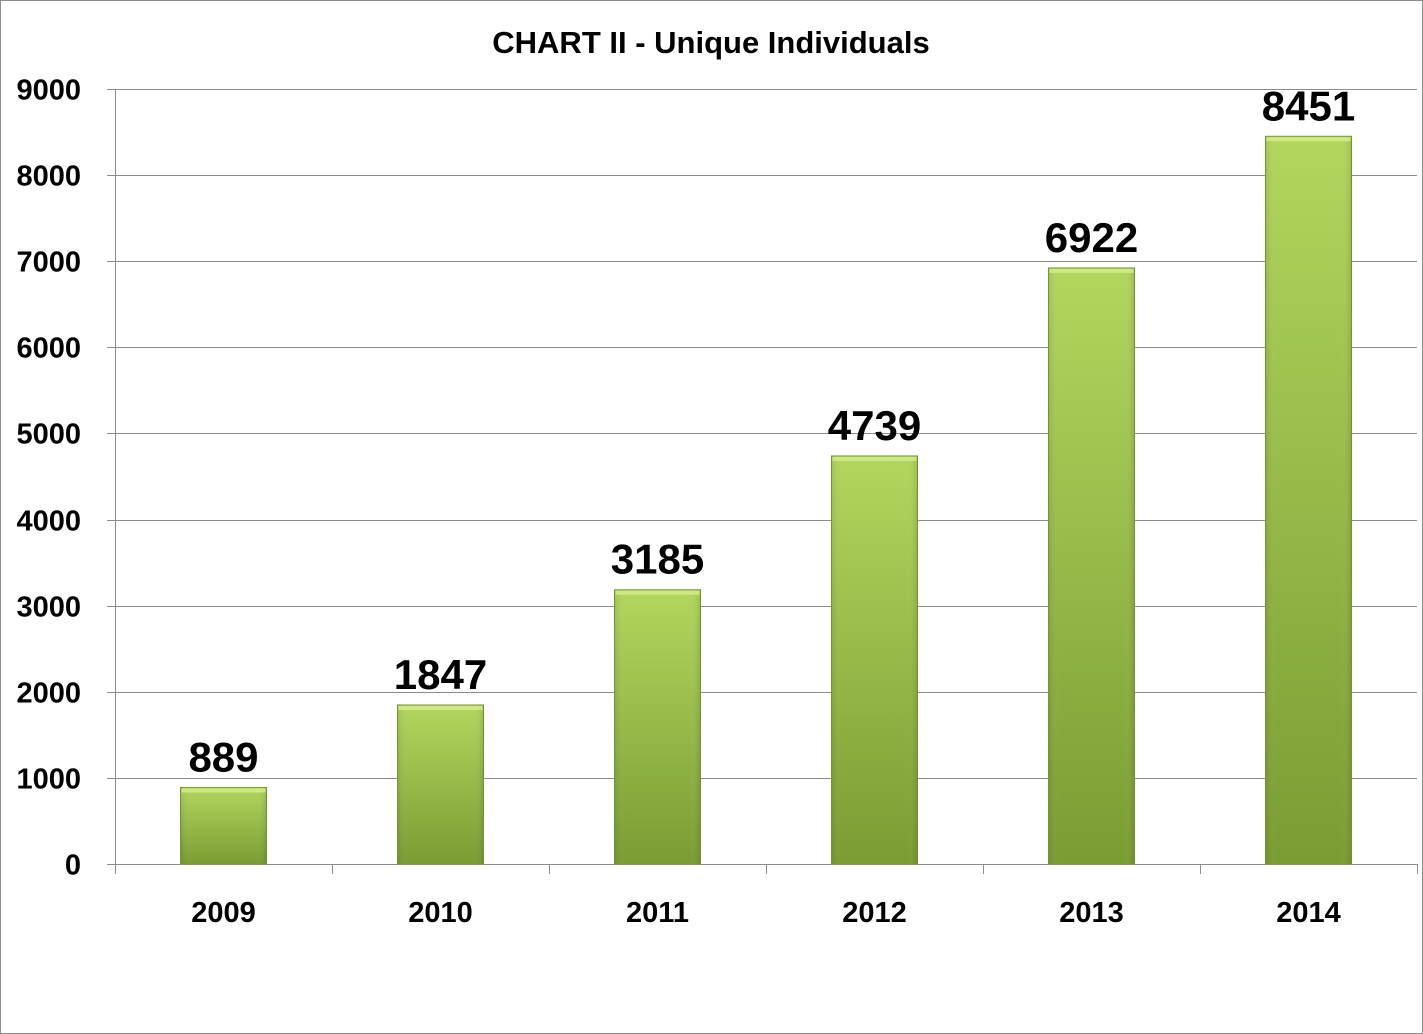 The height and width of the screenshot is (1034, 1423). I want to click on x-tick-label: 2013, so click(1091, 913).